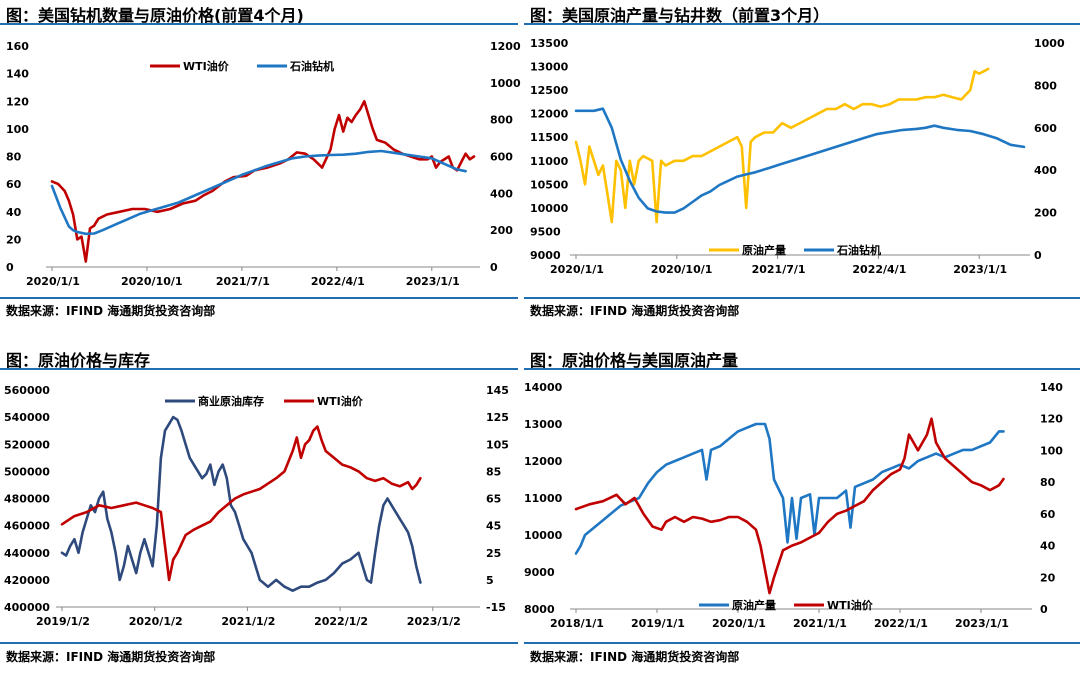  What do you see at coordinates (14, 184) in the screenshot?
I see `y-left-tick-label: 60` at bounding box center [14, 184].